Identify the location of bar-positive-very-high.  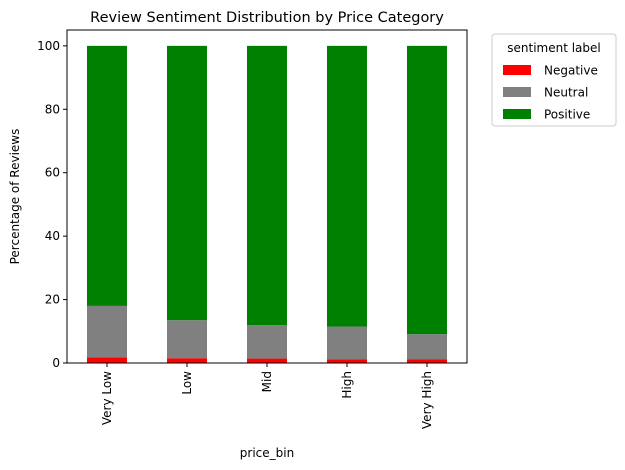
(427, 190).